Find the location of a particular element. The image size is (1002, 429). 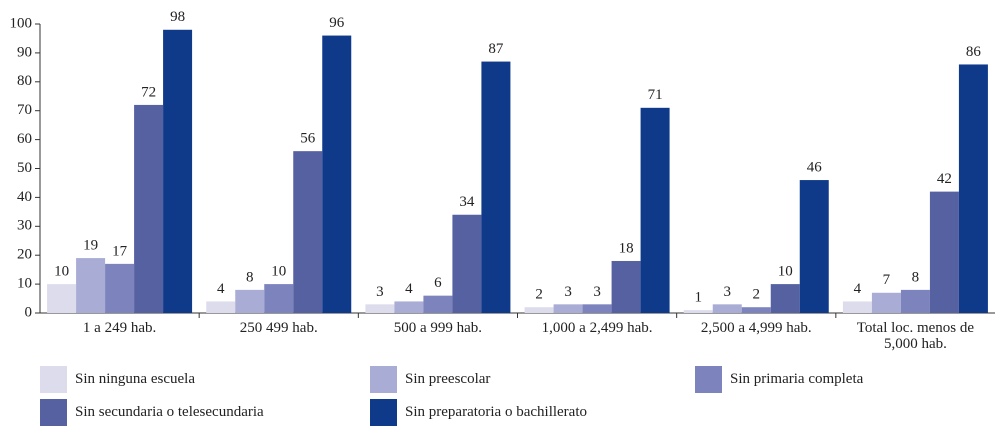

y-tick-label: 30 is located at coordinates (24, 226).